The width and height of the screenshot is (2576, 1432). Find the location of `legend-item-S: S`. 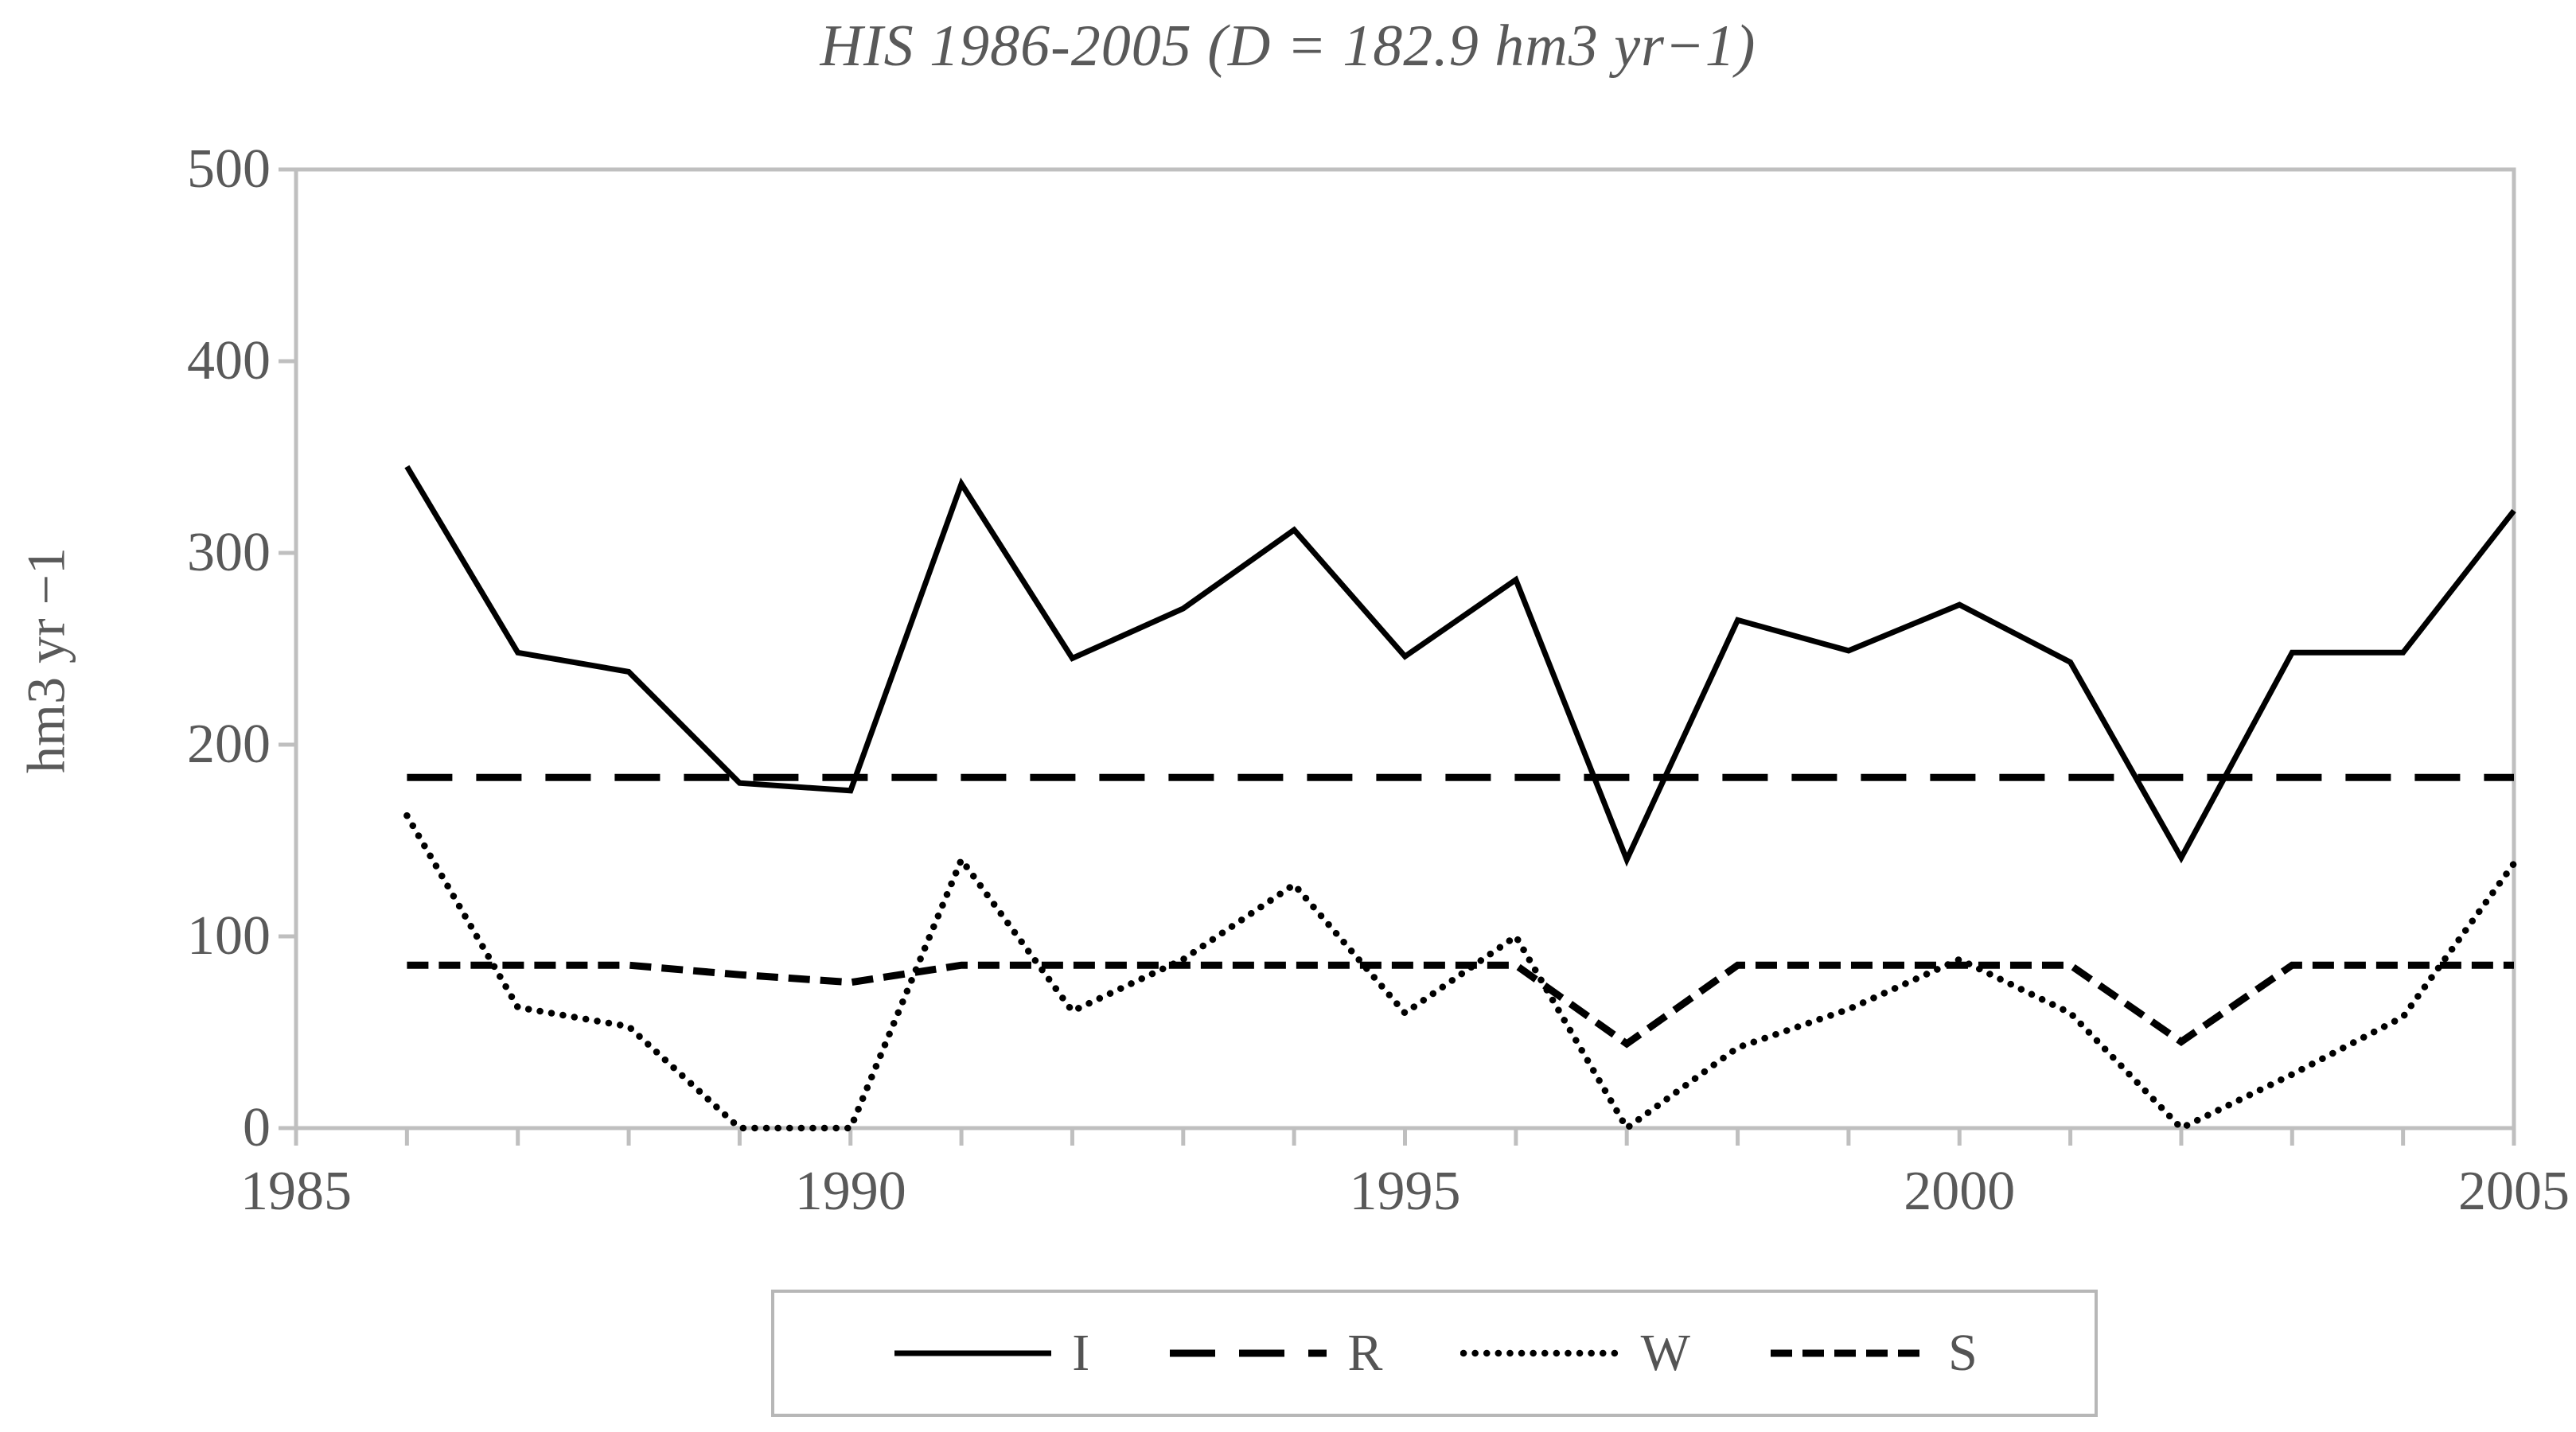

legend-item-S: S is located at coordinates (1873, 1353).